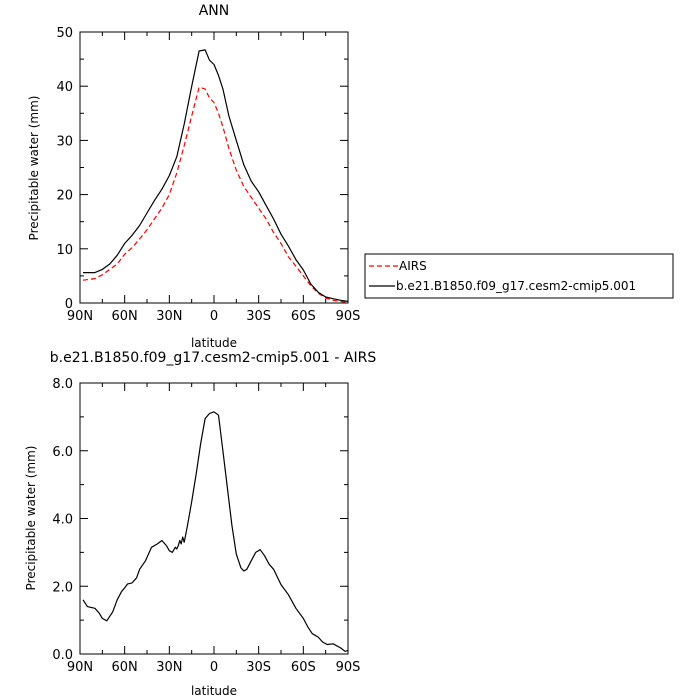 The height and width of the screenshot is (700, 700). What do you see at coordinates (214, 11) in the screenshot?
I see `panel-ann-title: ANN` at bounding box center [214, 11].